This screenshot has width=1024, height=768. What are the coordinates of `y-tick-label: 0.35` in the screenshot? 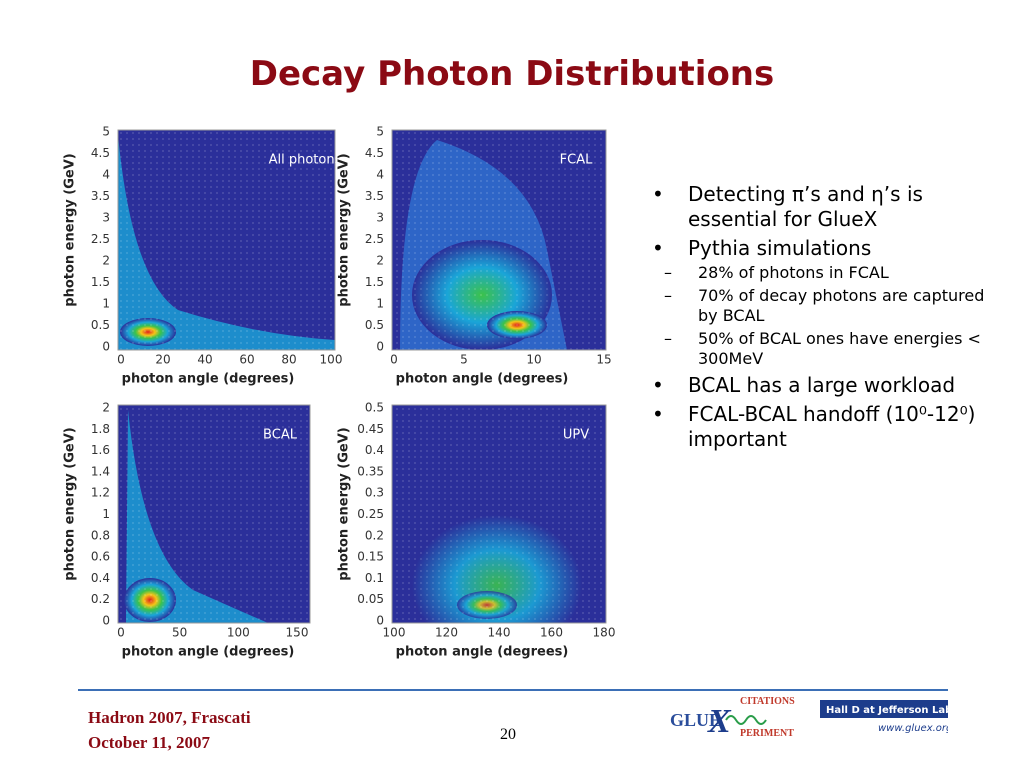 It's located at (370, 471).